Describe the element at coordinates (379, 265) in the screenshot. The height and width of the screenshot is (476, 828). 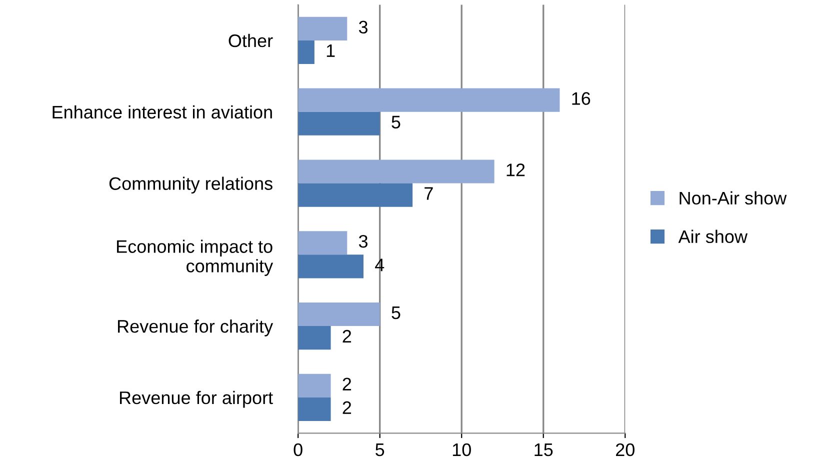
I see `data-label: 4` at that location.